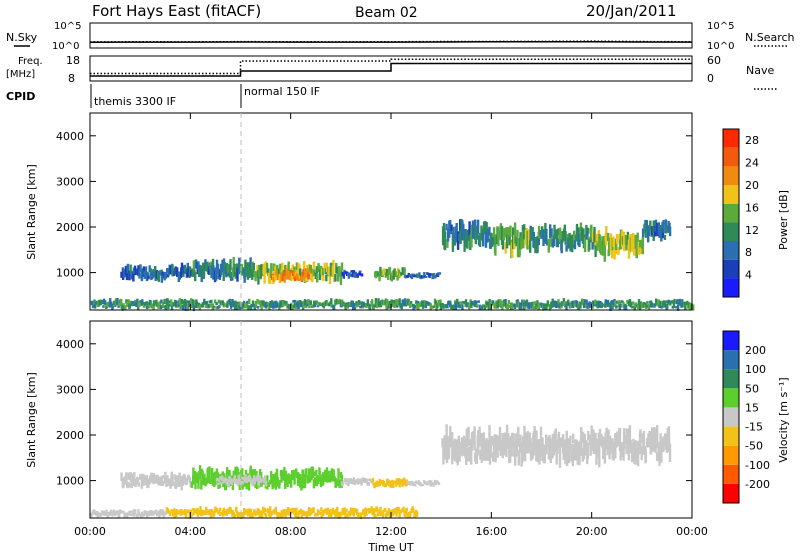 This screenshot has height=554, width=800. Describe the element at coordinates (135, 101) in the screenshot. I see `cpid-segment-1: themis 3300 IF` at that location.